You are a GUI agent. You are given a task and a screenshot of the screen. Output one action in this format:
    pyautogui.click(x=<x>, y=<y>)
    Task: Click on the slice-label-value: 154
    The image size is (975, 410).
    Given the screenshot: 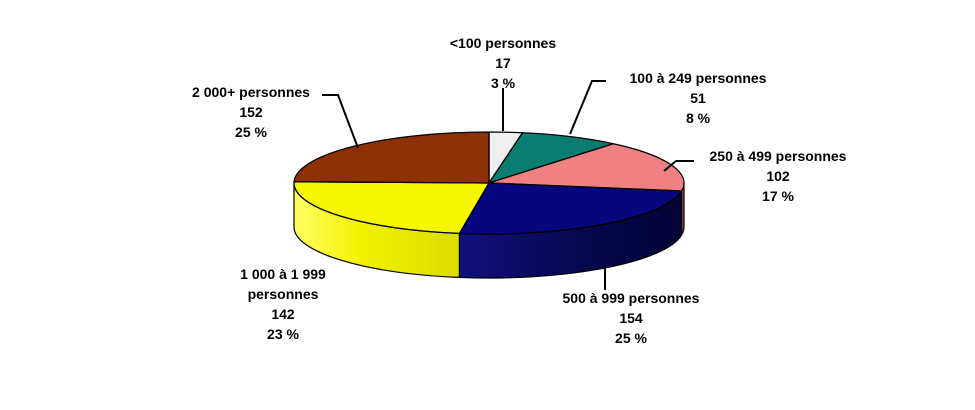 What is the action you would take?
    pyautogui.click(x=631, y=318)
    